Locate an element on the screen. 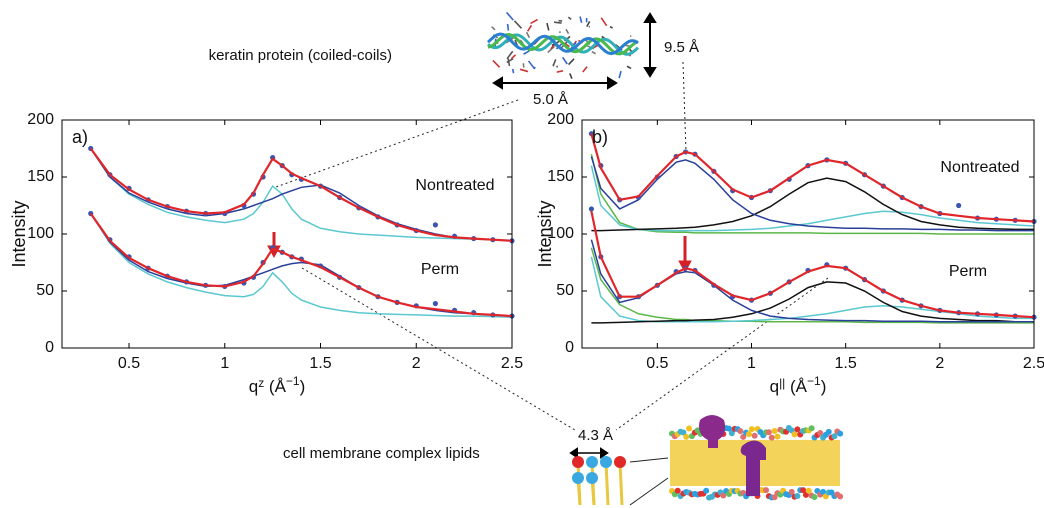  lipid-label: cell membrane complex lipids is located at coordinates (381, 453).